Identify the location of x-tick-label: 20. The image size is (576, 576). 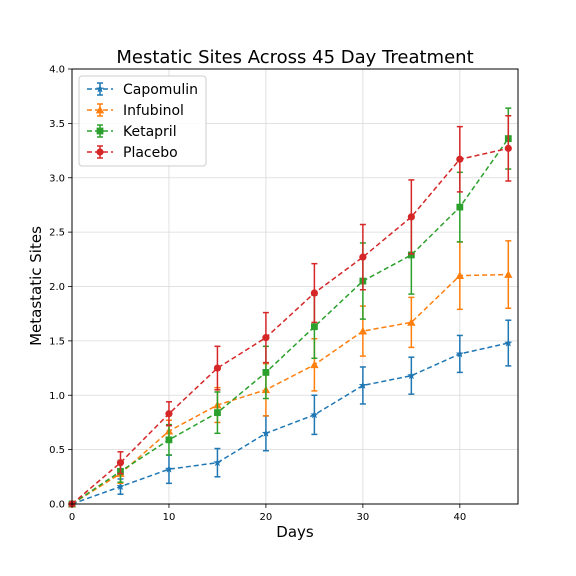
(266, 517).